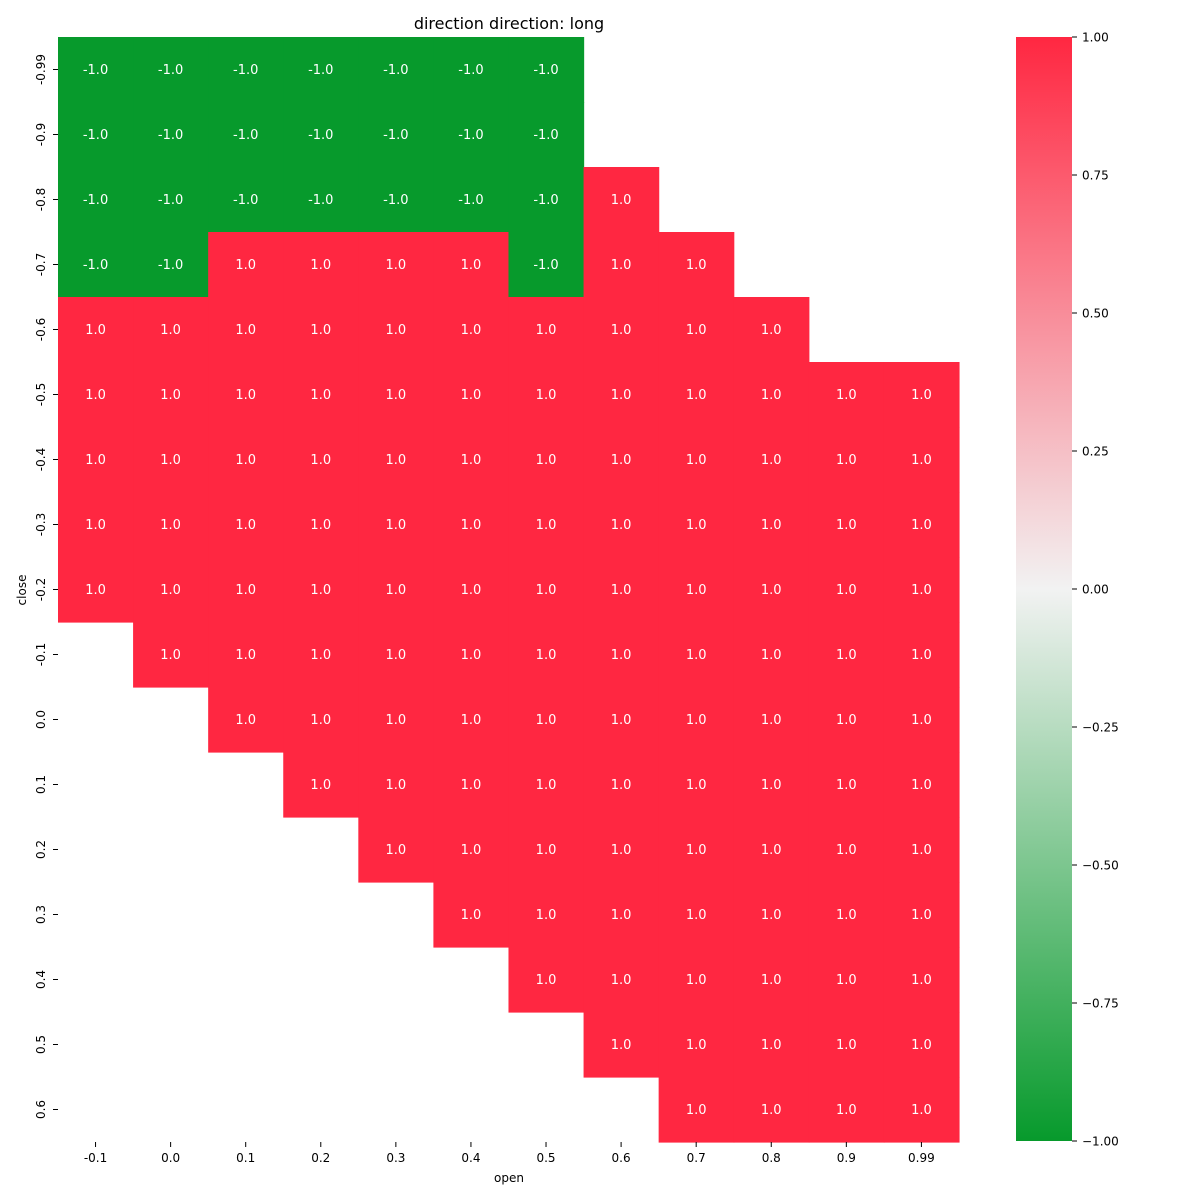 This screenshot has width=1200, height=1204. Describe the element at coordinates (170, 1158) in the screenshot. I see `x-tick-label: 0.0` at that location.